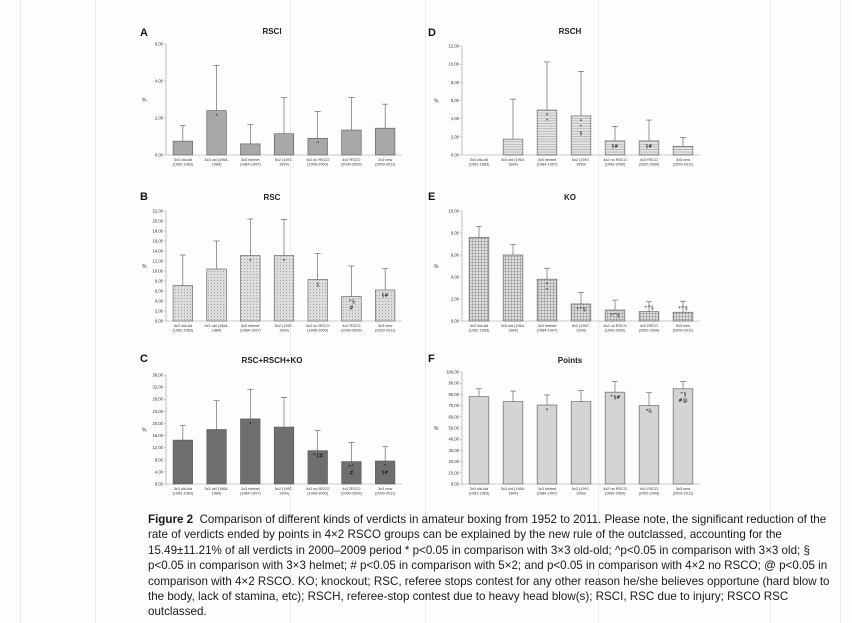 This screenshot has width=852, height=623. I want to click on significance-mark: *^, so click(351, 468).